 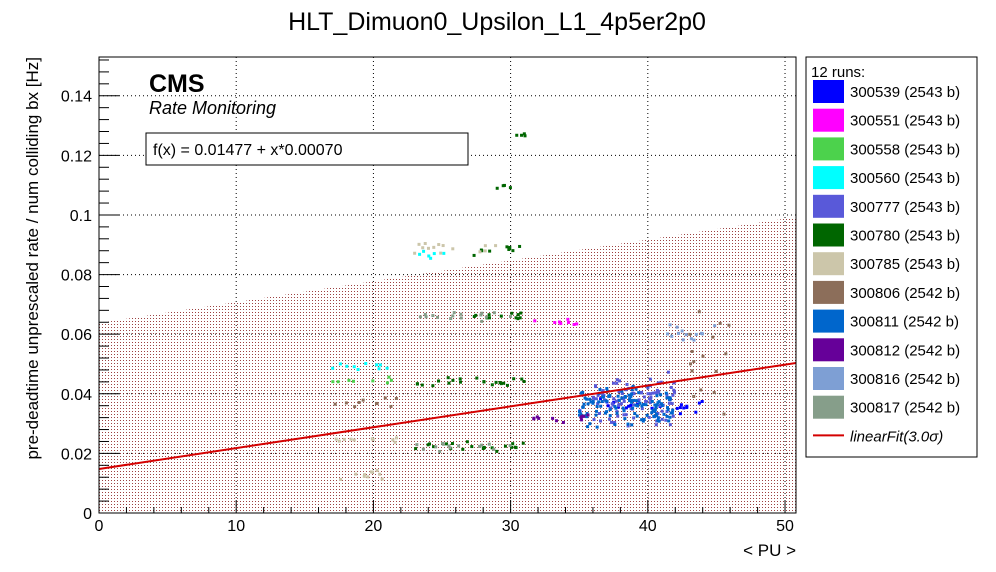 I want to click on legend-entry-label: 300558 (2543 b), so click(x=905, y=149).